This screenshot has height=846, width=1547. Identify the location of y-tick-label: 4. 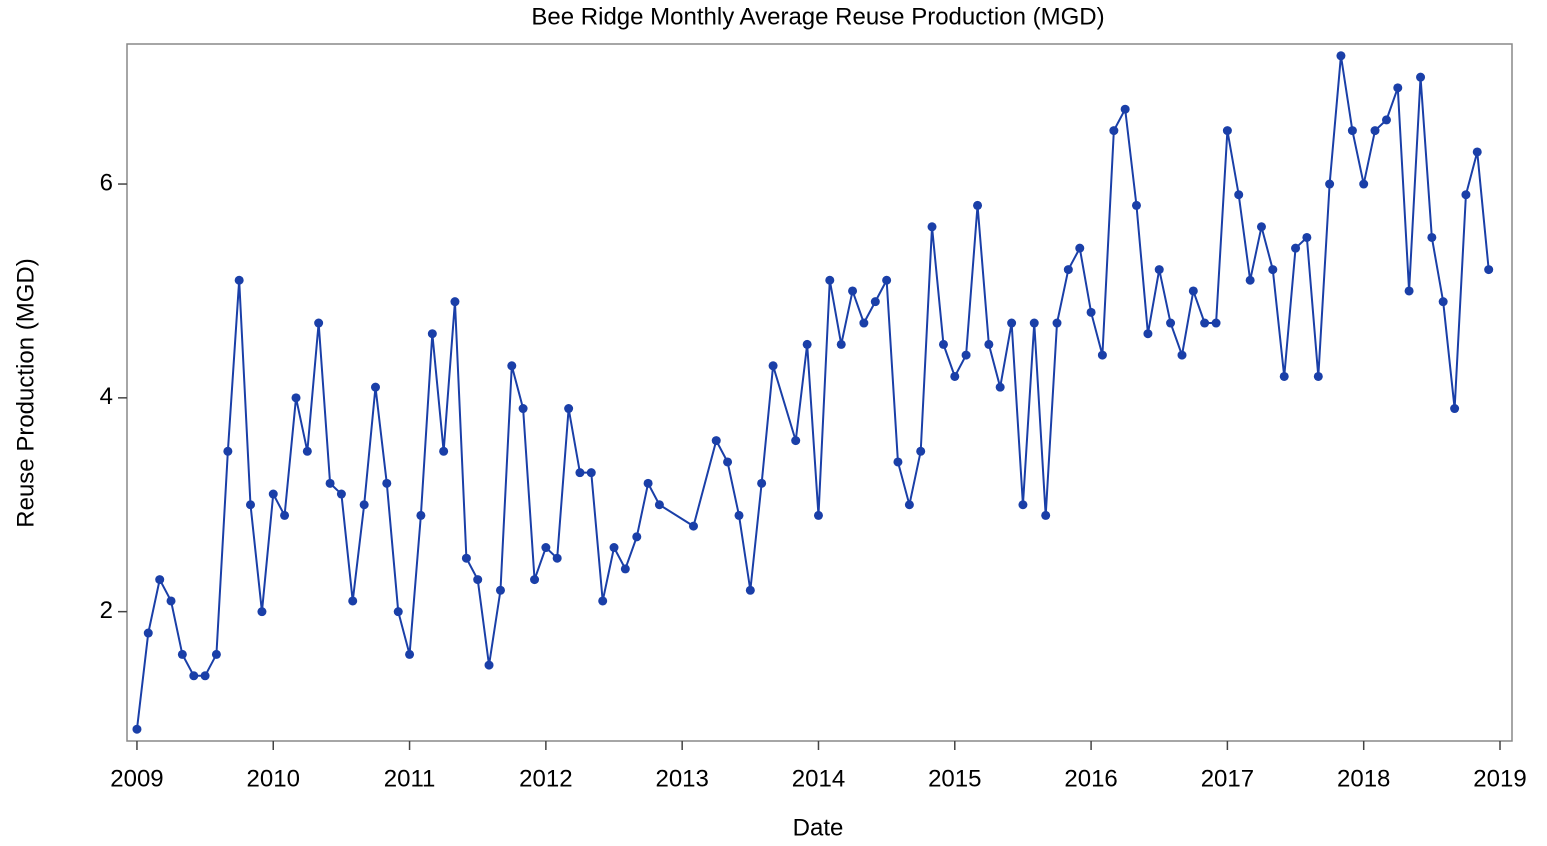
(106, 396).